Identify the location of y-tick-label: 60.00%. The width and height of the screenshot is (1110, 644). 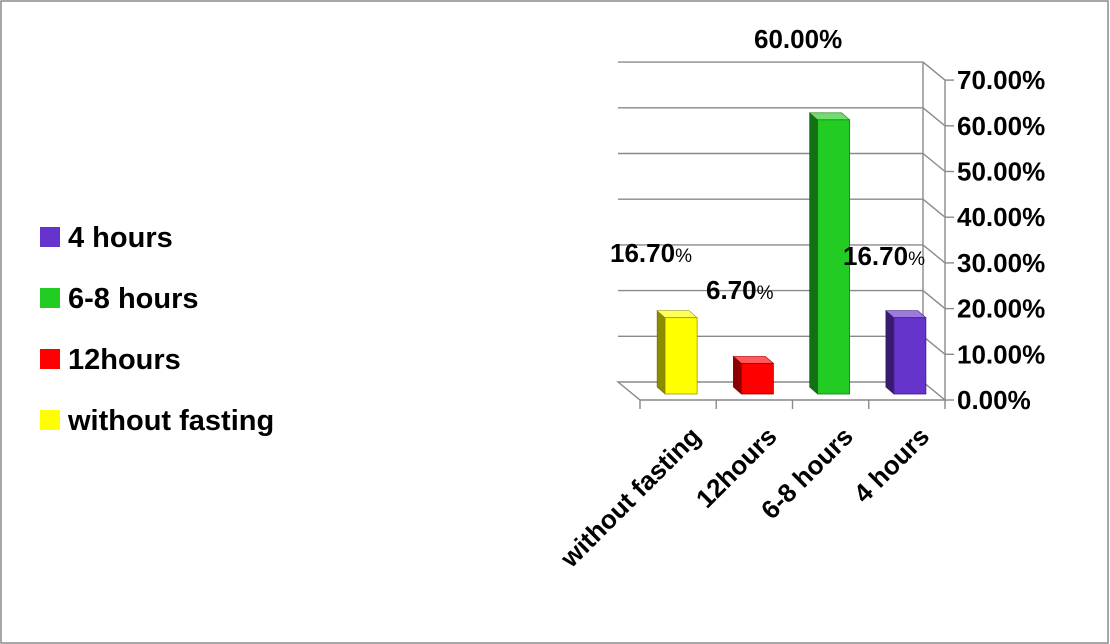
(1001, 126).